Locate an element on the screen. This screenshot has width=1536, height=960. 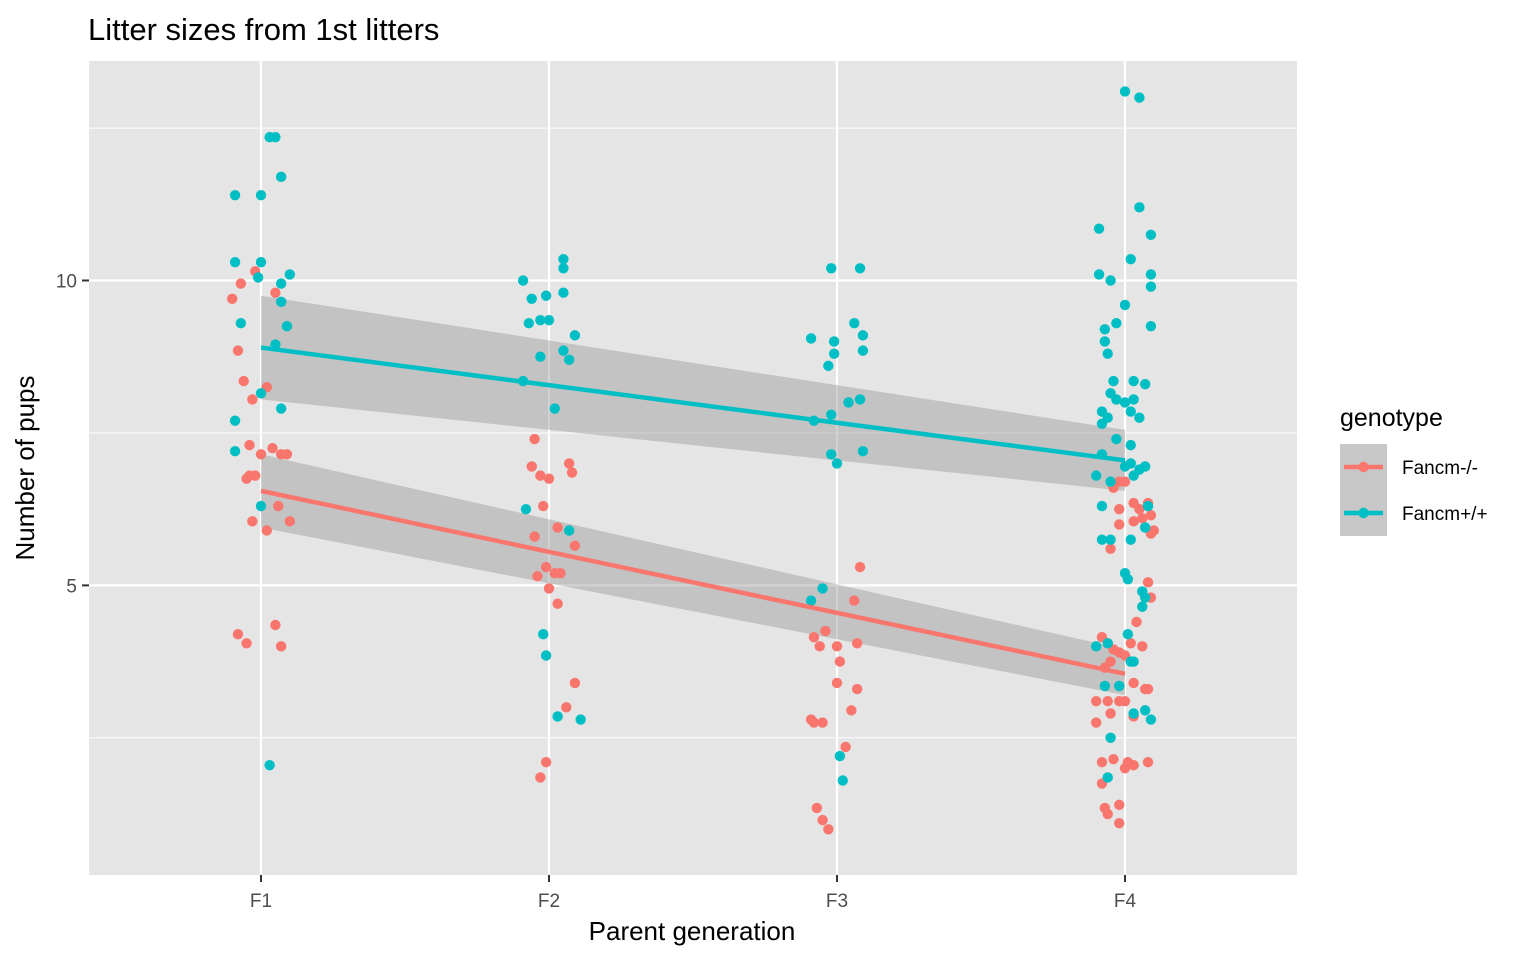
trend-line is located at coordinates (693, 404).